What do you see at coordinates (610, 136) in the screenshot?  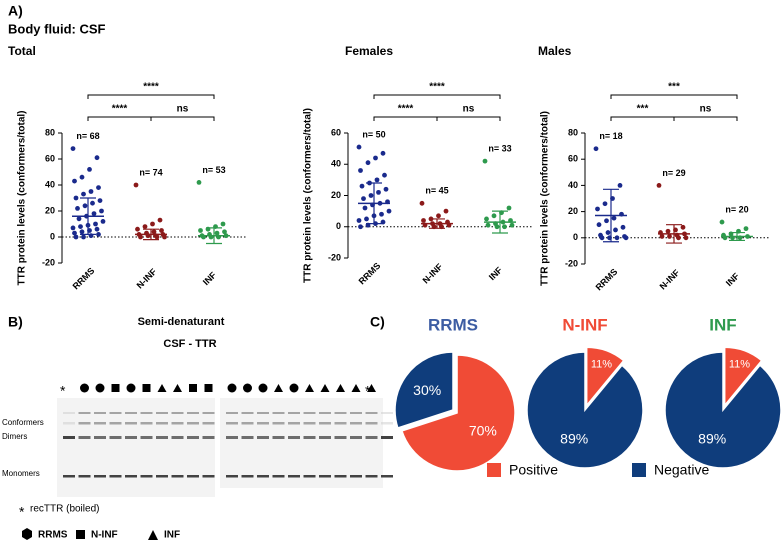 I see `n-label: n= 18` at bounding box center [610, 136].